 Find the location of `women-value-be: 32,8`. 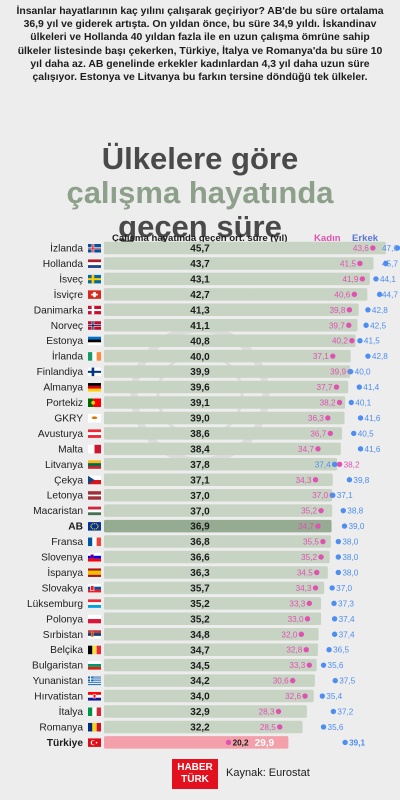

women-value-be: 32,8 is located at coordinates (294, 650).